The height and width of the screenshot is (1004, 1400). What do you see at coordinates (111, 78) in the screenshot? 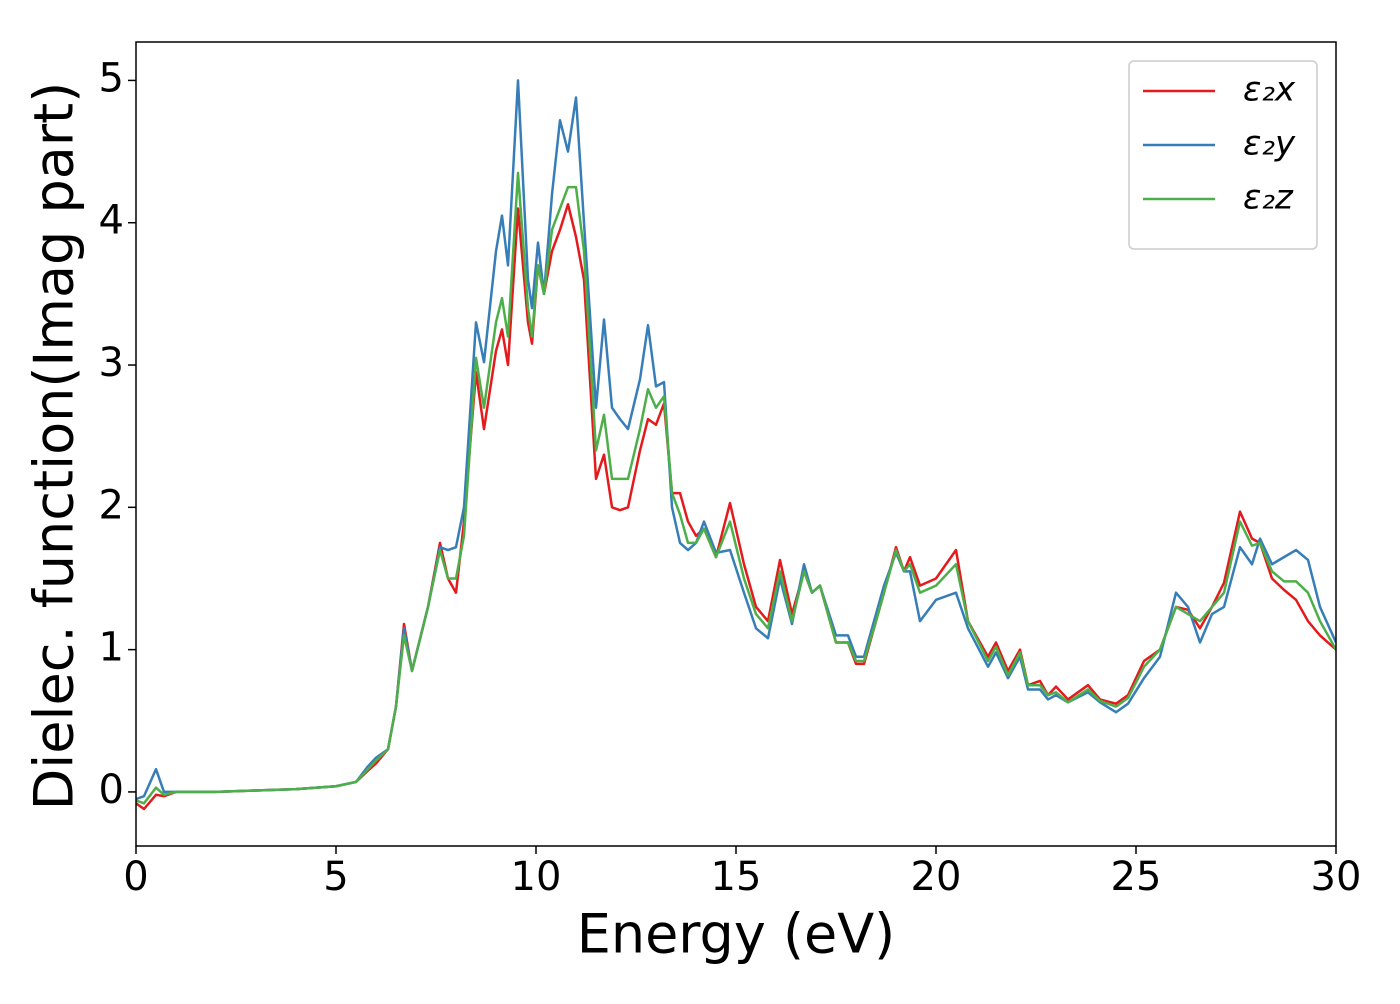
I see `y-tick-label: 5` at bounding box center [111, 78].